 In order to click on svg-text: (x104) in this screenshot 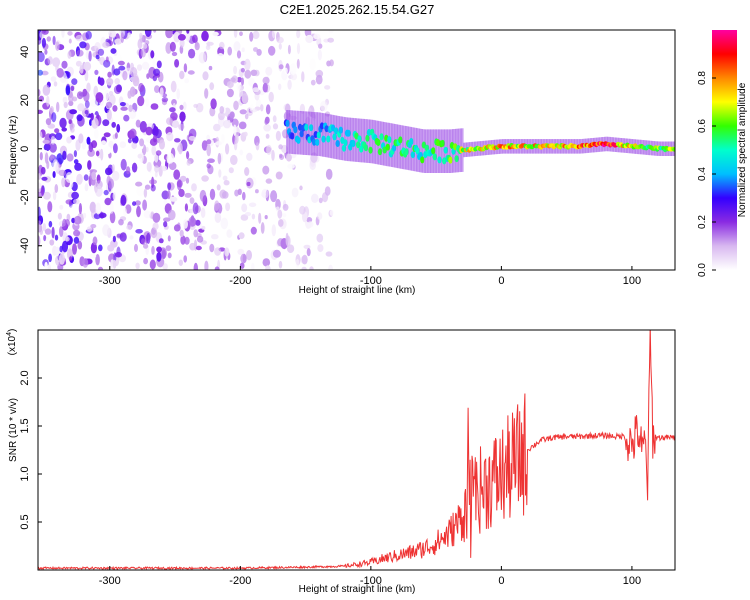, I will do `click(12, 342)`.